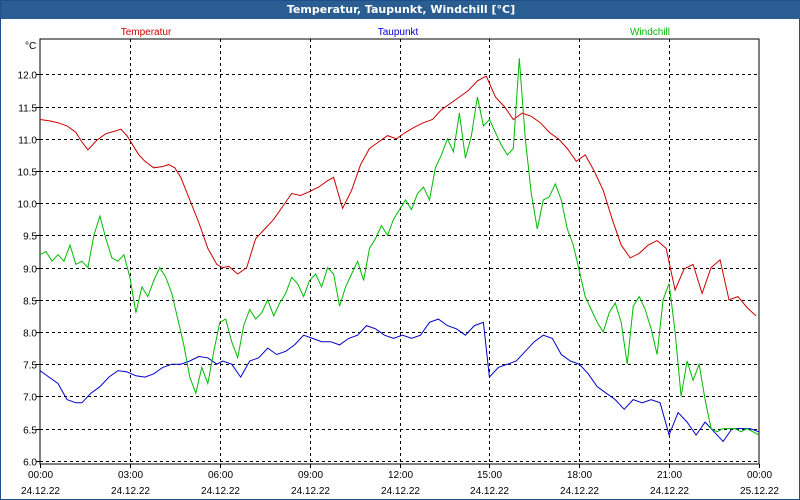  Describe the element at coordinates (30, 270) in the screenshot. I see `y-tick-label: 9.0` at that location.